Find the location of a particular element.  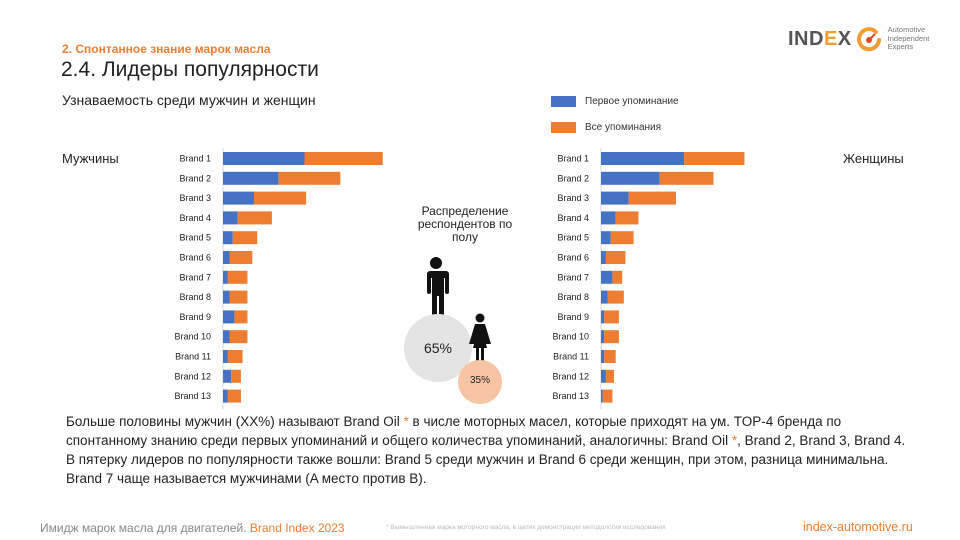

legend-item-first: Первое упоминание is located at coordinates (615, 101).